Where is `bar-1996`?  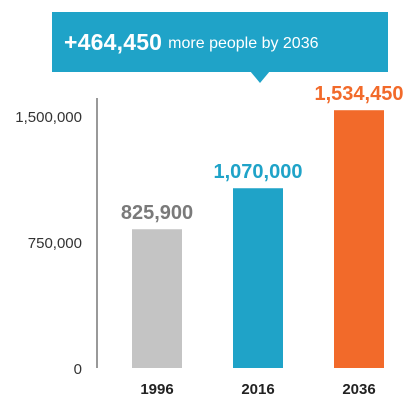
bar-1996 is located at coordinates (157, 298).